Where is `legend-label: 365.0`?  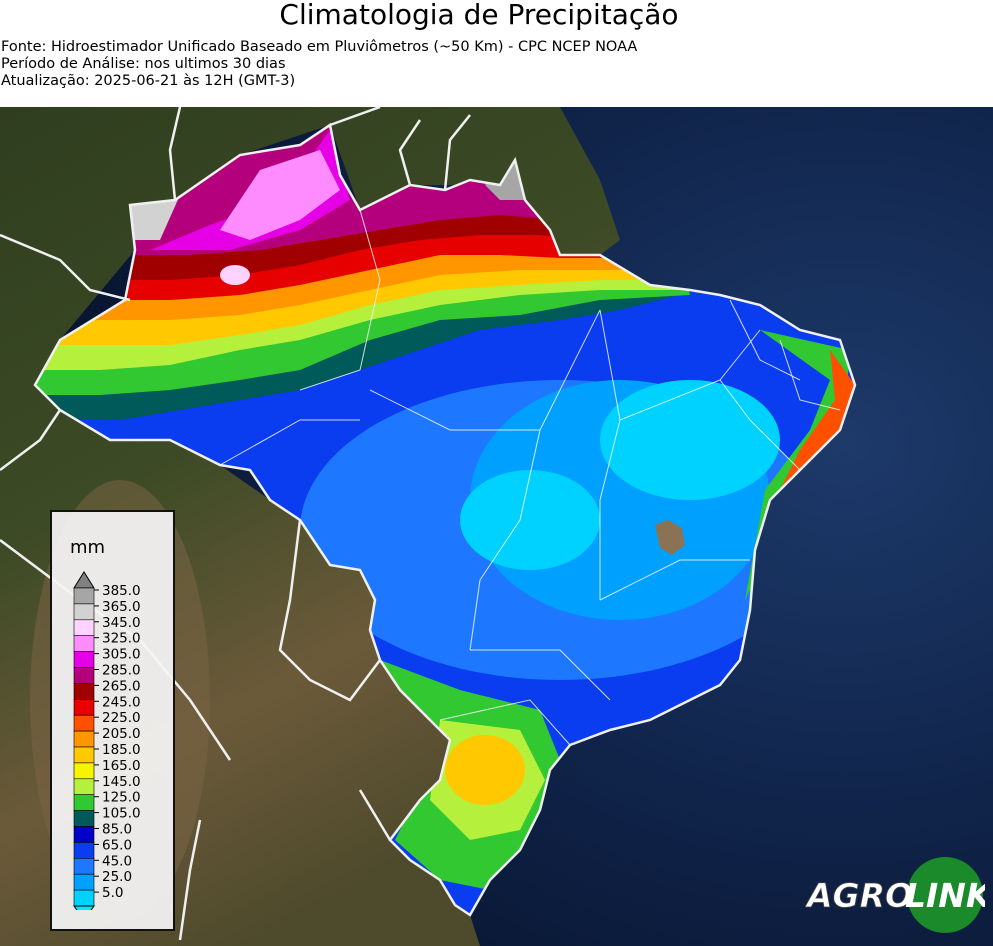
legend-label: 365.0 is located at coordinates (121, 607).